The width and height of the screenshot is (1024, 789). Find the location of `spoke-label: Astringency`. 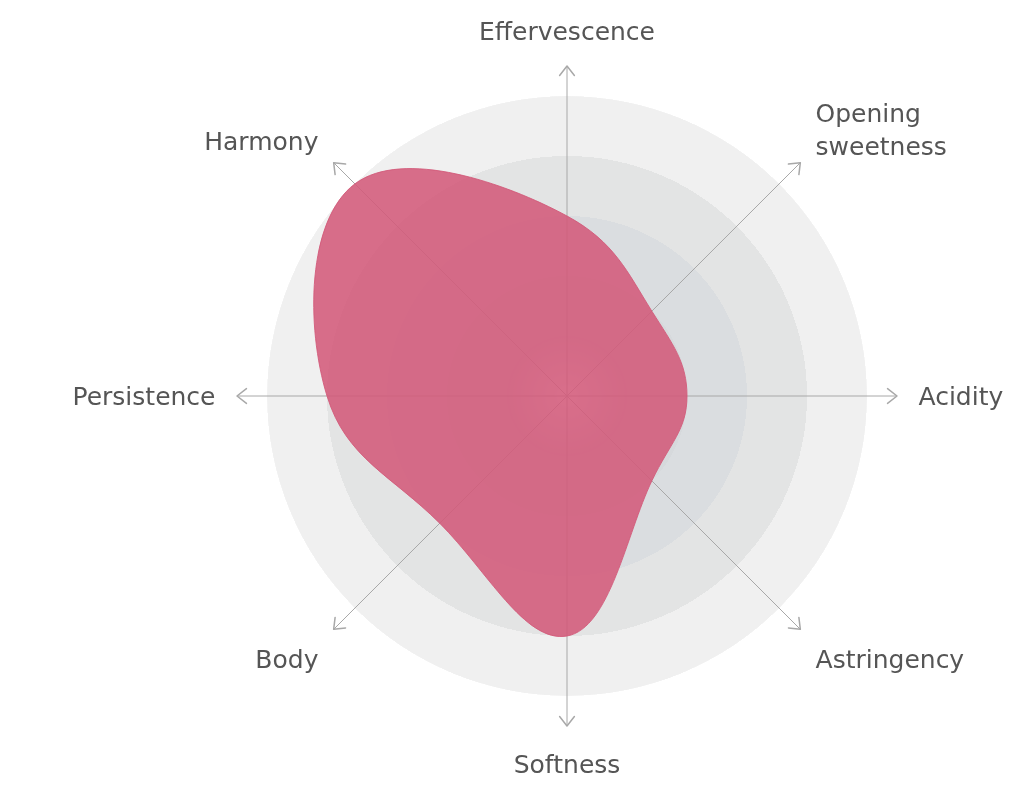

spoke-label: Astringency is located at coordinates (890, 660).